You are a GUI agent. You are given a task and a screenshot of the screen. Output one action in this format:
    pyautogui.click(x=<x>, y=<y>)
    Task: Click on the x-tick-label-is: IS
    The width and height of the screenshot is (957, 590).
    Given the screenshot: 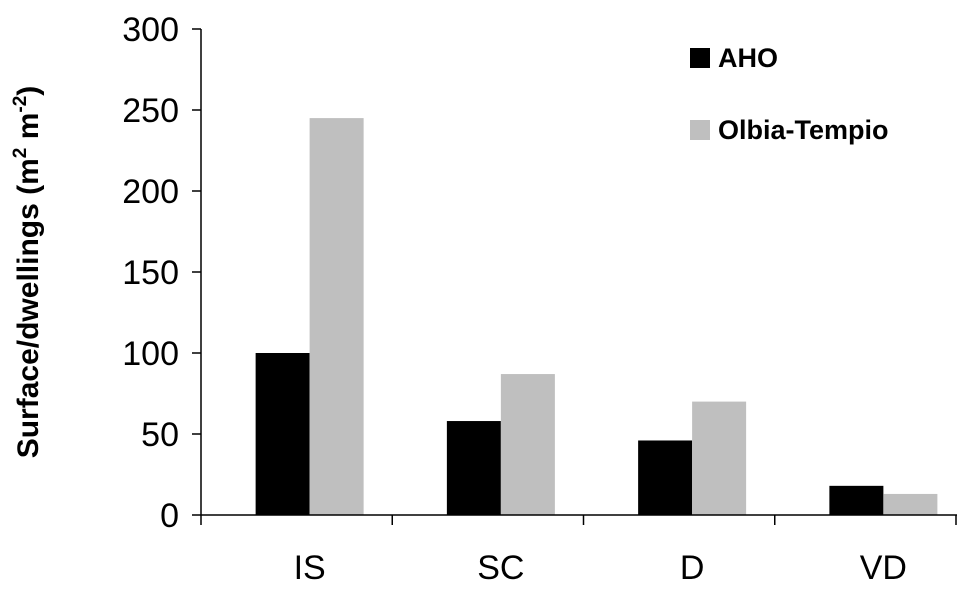 What is the action you would take?
    pyautogui.click(x=310, y=568)
    